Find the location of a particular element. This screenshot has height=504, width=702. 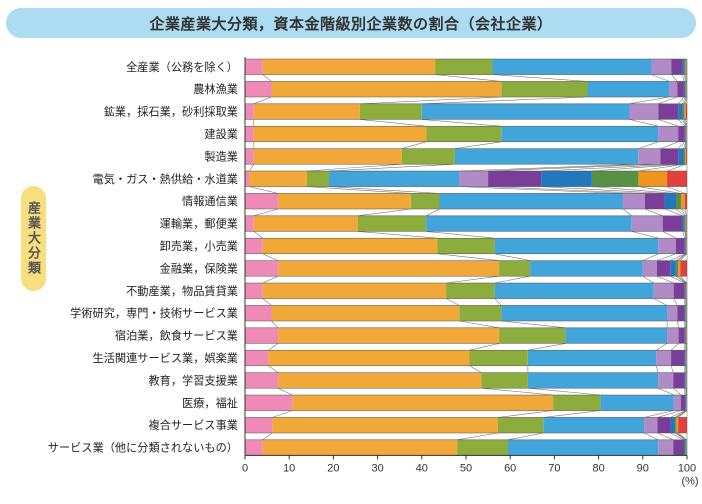

category-label: 医療，福祉 is located at coordinates (210, 403).